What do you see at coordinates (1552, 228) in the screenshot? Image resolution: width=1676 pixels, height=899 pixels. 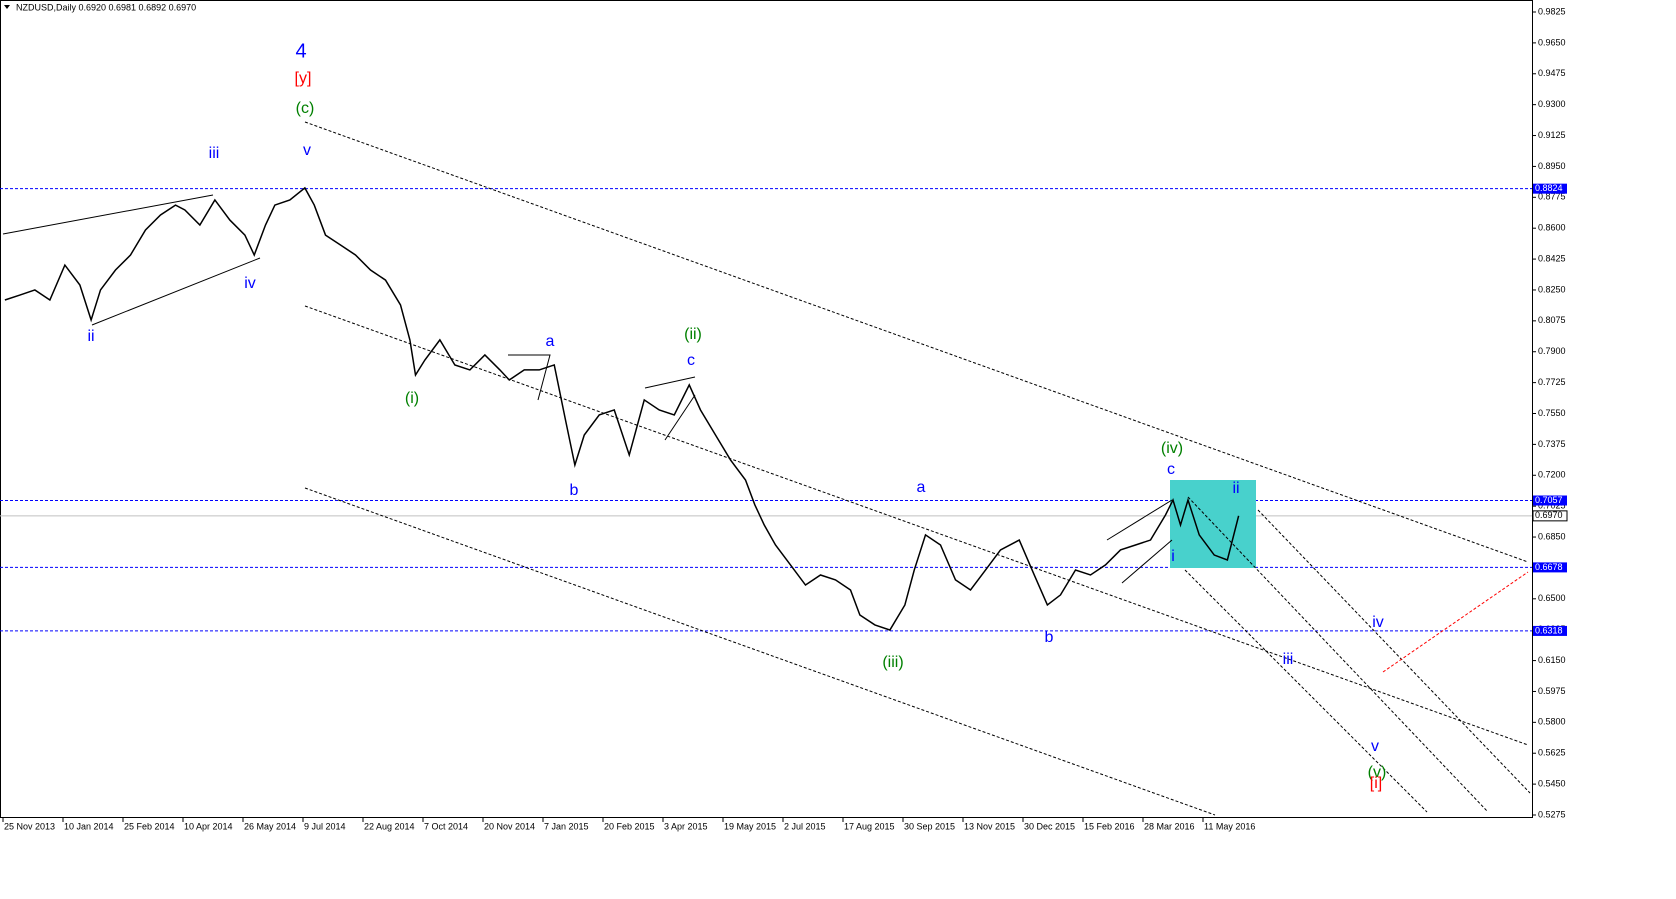 I see `y-tick-label: 0.8600` at bounding box center [1552, 228].